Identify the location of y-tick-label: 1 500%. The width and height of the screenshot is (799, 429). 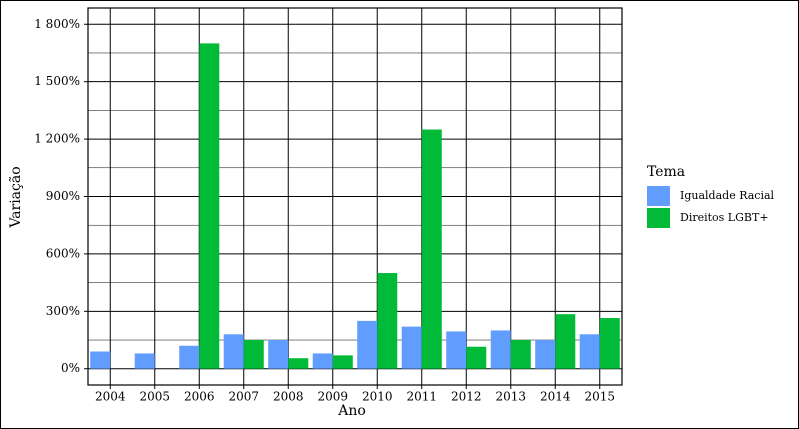
(57, 81).